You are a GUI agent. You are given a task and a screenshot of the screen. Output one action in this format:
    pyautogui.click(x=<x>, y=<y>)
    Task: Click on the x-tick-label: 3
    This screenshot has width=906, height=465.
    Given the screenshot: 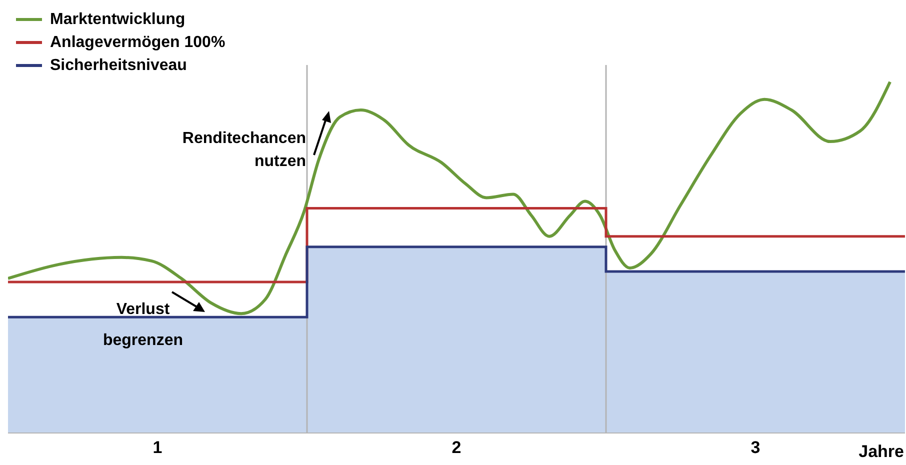 What is the action you would take?
    pyautogui.click(x=755, y=448)
    